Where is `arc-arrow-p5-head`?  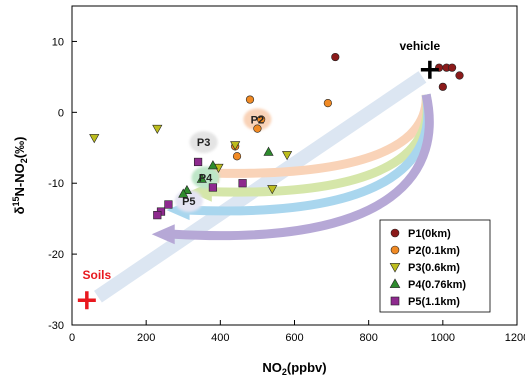 arc-arrow-p5-head is located at coordinates (163, 234).